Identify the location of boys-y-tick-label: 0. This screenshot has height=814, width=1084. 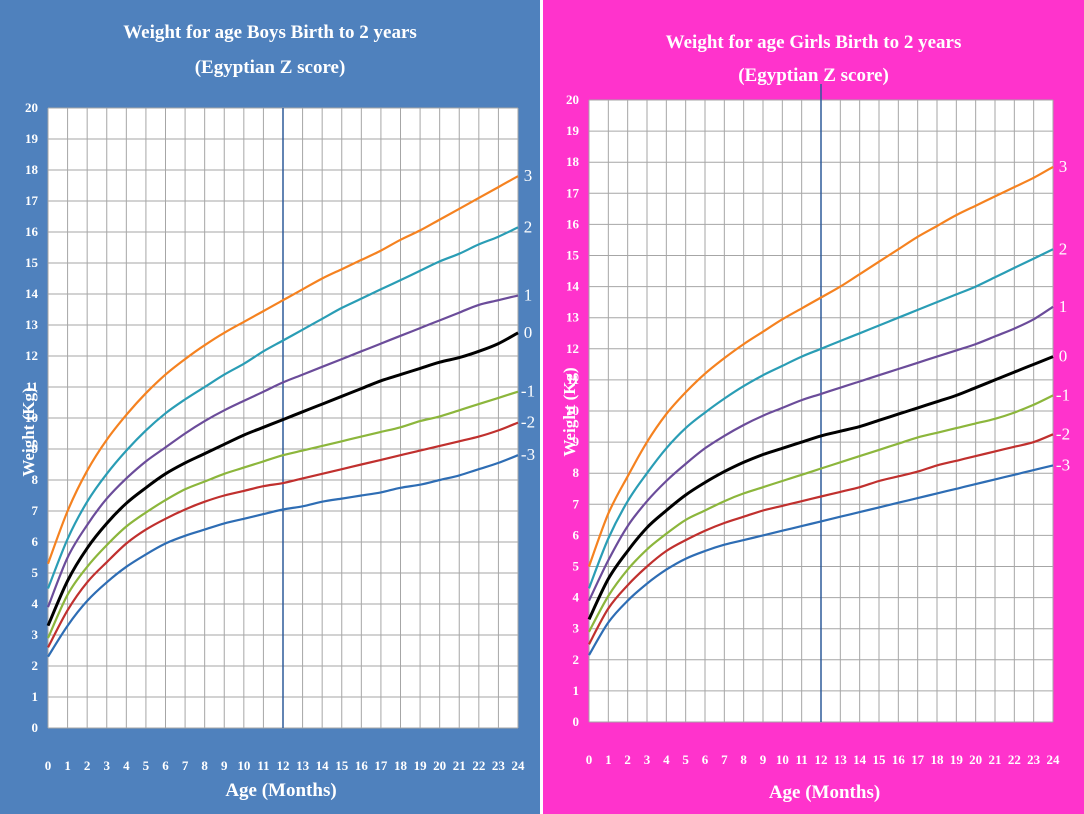
(35, 727).